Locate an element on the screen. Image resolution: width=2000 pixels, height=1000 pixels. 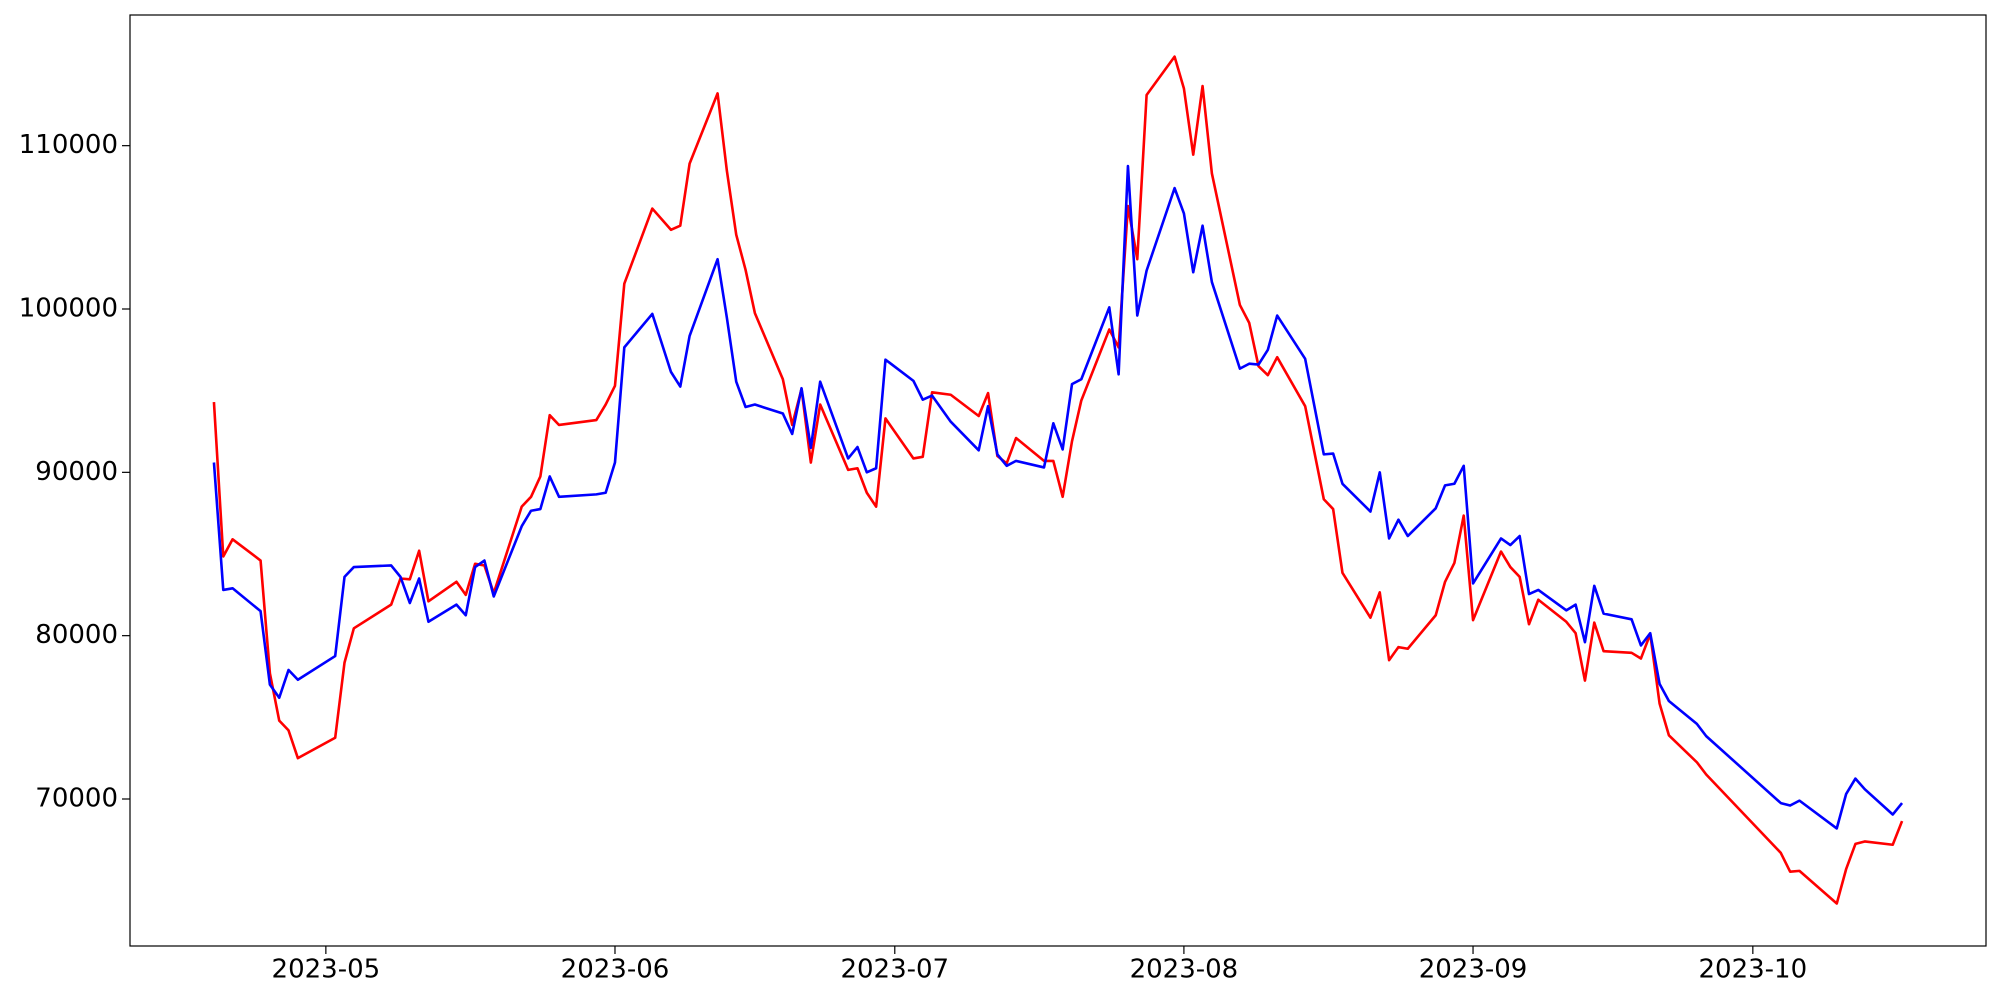
x-tick-label: 2023-10 is located at coordinates (1753, 970).